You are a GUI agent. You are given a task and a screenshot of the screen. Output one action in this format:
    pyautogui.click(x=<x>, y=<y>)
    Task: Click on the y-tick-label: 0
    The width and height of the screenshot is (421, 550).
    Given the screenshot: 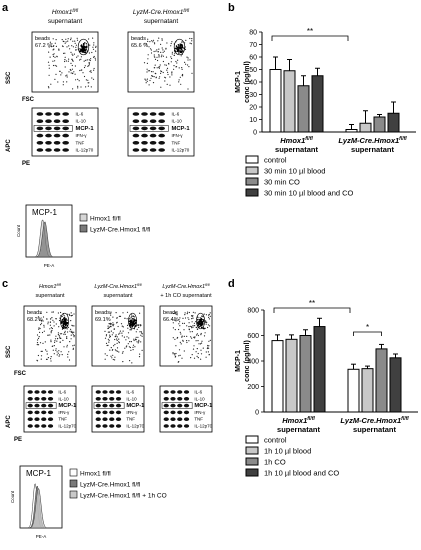 What is the action you would take?
    pyautogui.click(x=255, y=133)
    